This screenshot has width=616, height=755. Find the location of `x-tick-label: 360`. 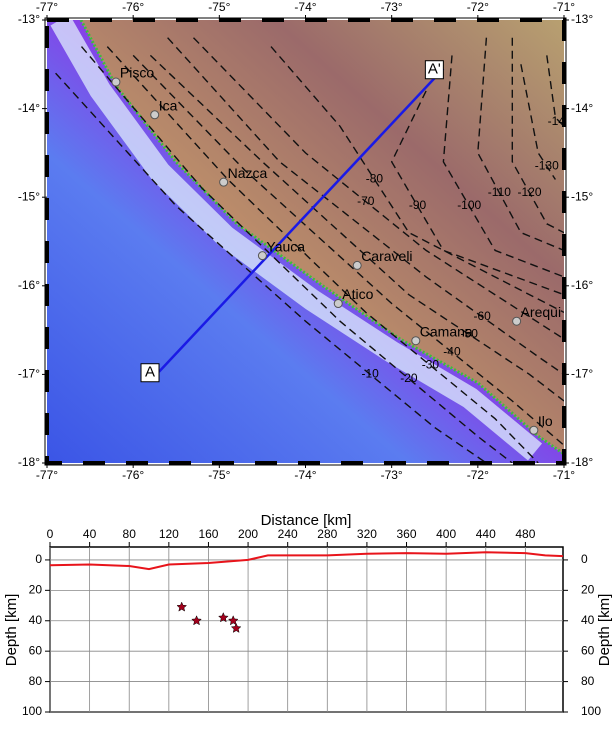

x-tick-label: 360 is located at coordinates (407, 534).